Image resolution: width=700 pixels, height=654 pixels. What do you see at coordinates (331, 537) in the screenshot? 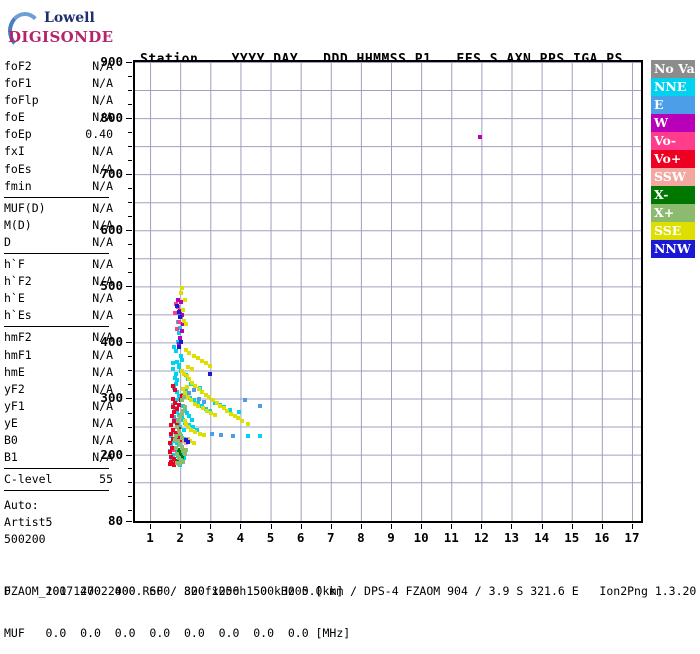
I see `x-axis-label: 7` at bounding box center [331, 537].